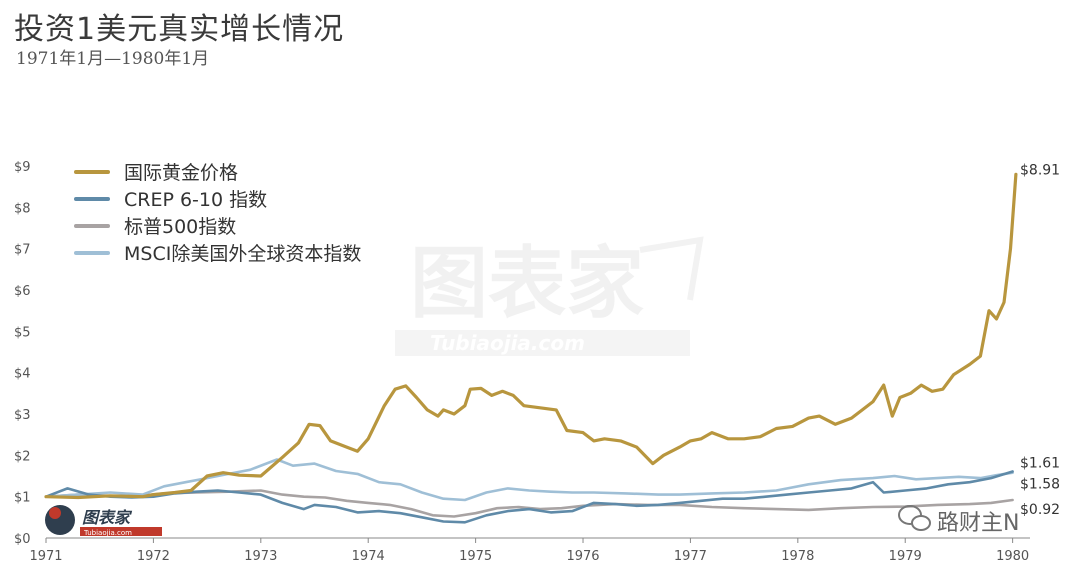 Image resolution: width=1071 pixels, height=570 pixels. I want to click on x-tick-label: 1975, so click(475, 556).